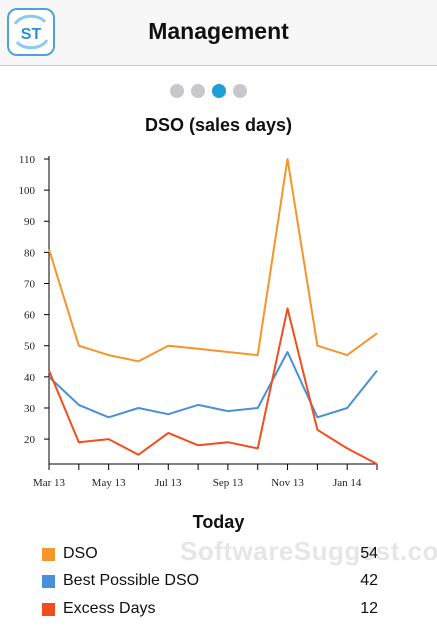 This screenshot has height=631, width=437. Describe the element at coordinates (34, 309) in the screenshot. I see `y-axis: 20 30 40 50 60 70 80 90 100 110` at that location.